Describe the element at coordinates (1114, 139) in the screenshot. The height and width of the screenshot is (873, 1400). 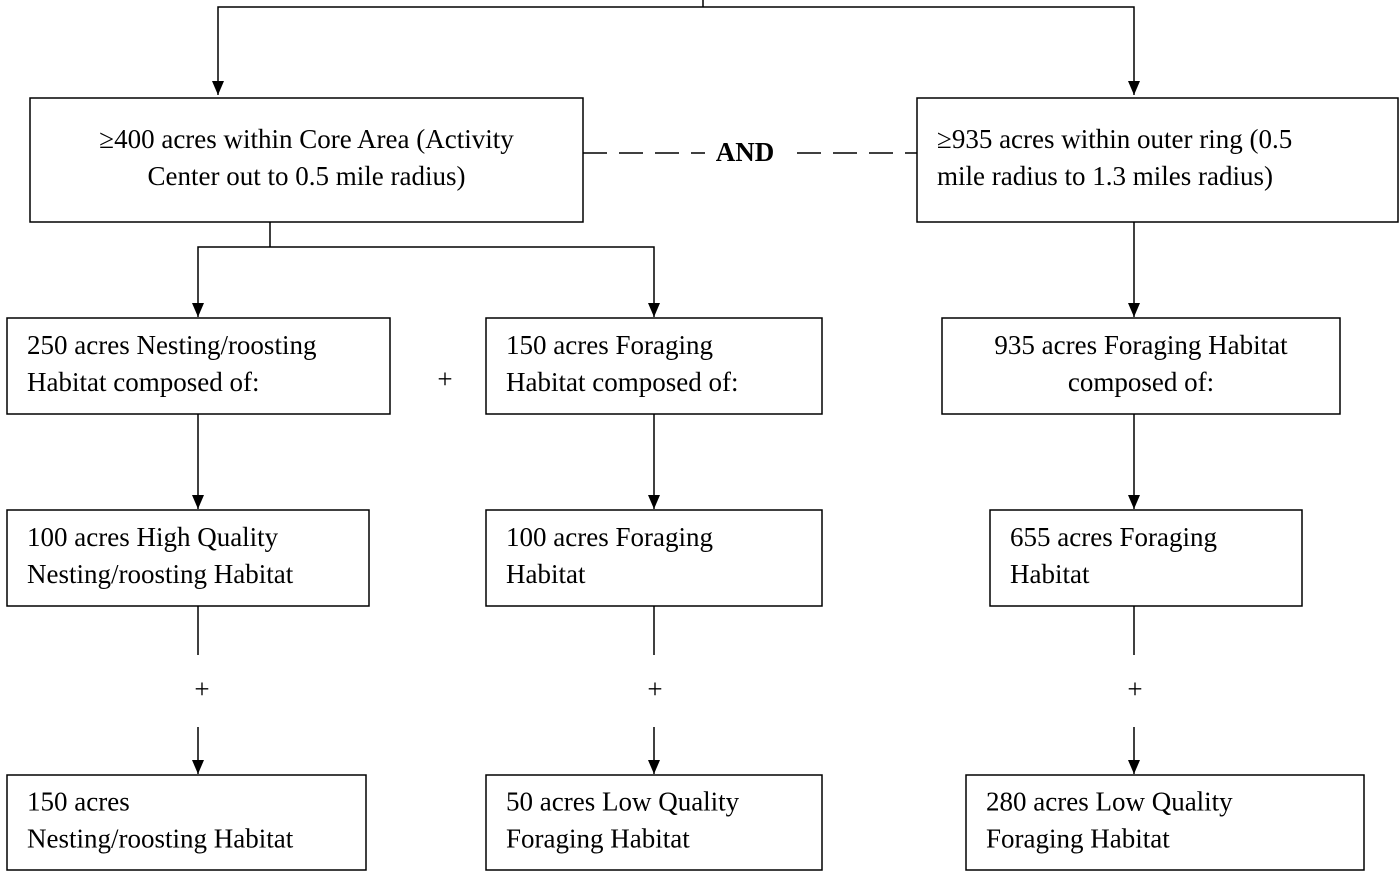
I see `node-text: ≥935 acres within outer ring (0.5` at that location.